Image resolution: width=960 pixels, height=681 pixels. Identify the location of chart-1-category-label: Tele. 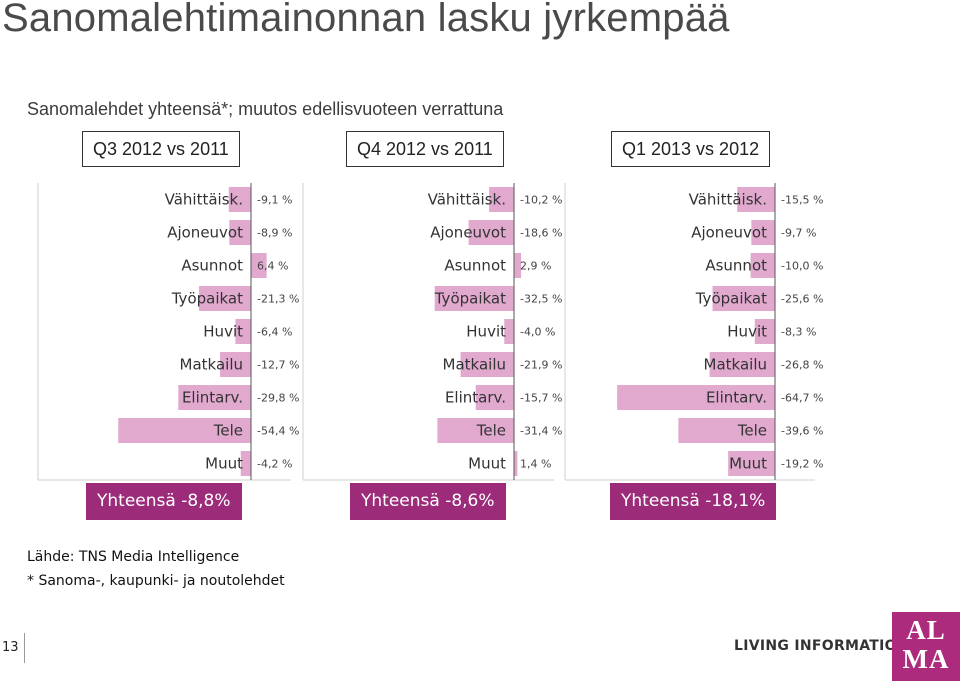
(228, 431).